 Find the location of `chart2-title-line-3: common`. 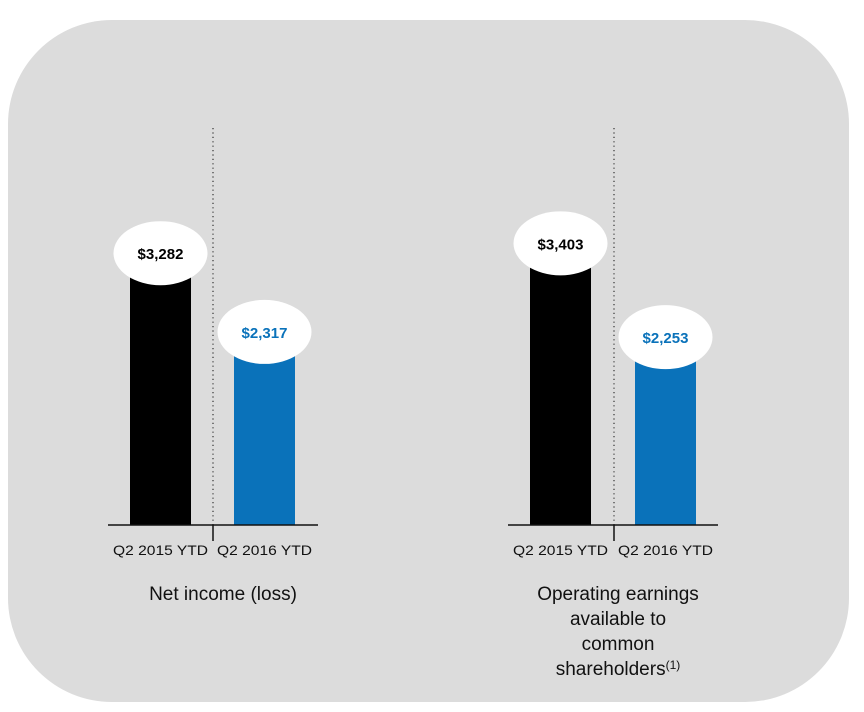

chart2-title-line-3: common is located at coordinates (618, 644).